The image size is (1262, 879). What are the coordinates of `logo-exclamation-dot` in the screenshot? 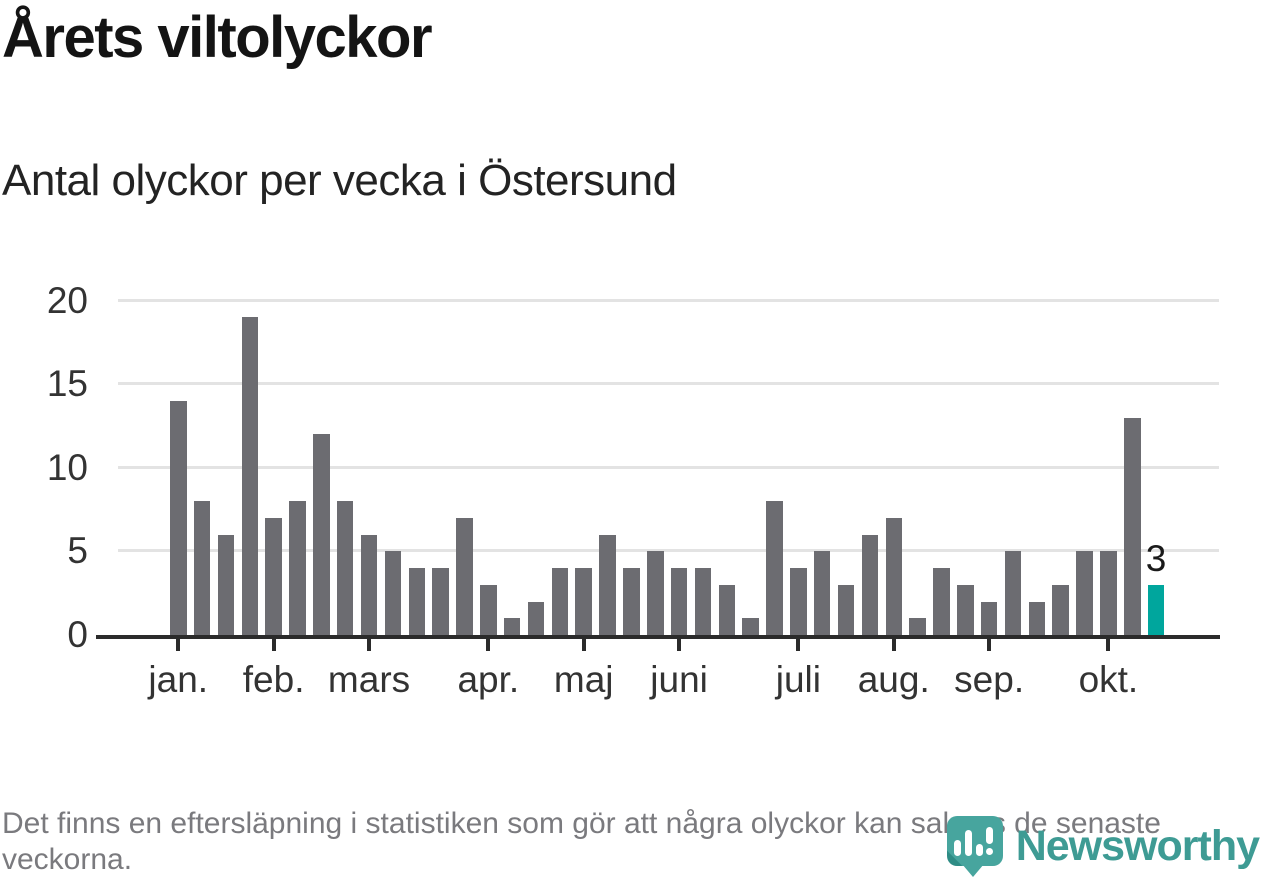 It's located at (989, 851).